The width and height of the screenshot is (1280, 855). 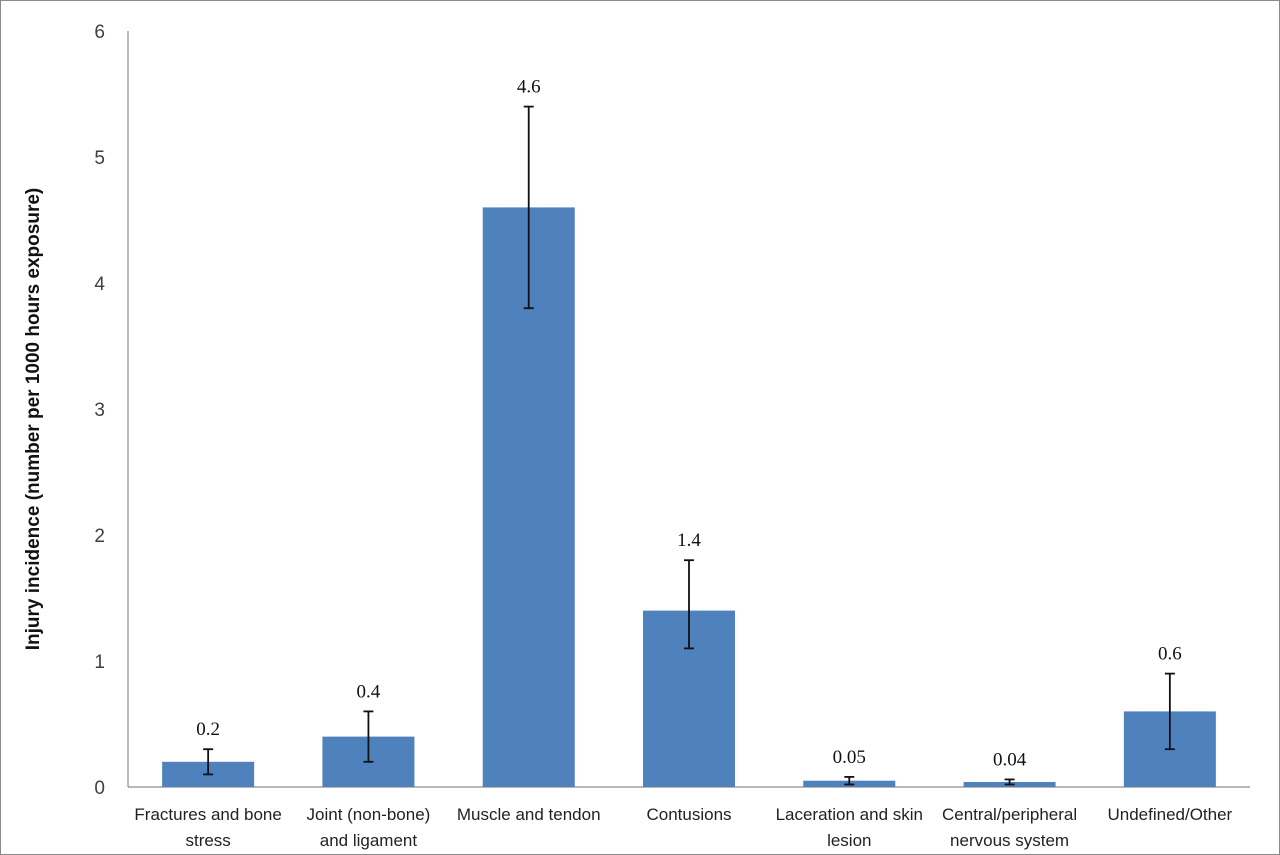 What do you see at coordinates (99, 788) in the screenshot?
I see `y-tick-label: 0` at bounding box center [99, 788].